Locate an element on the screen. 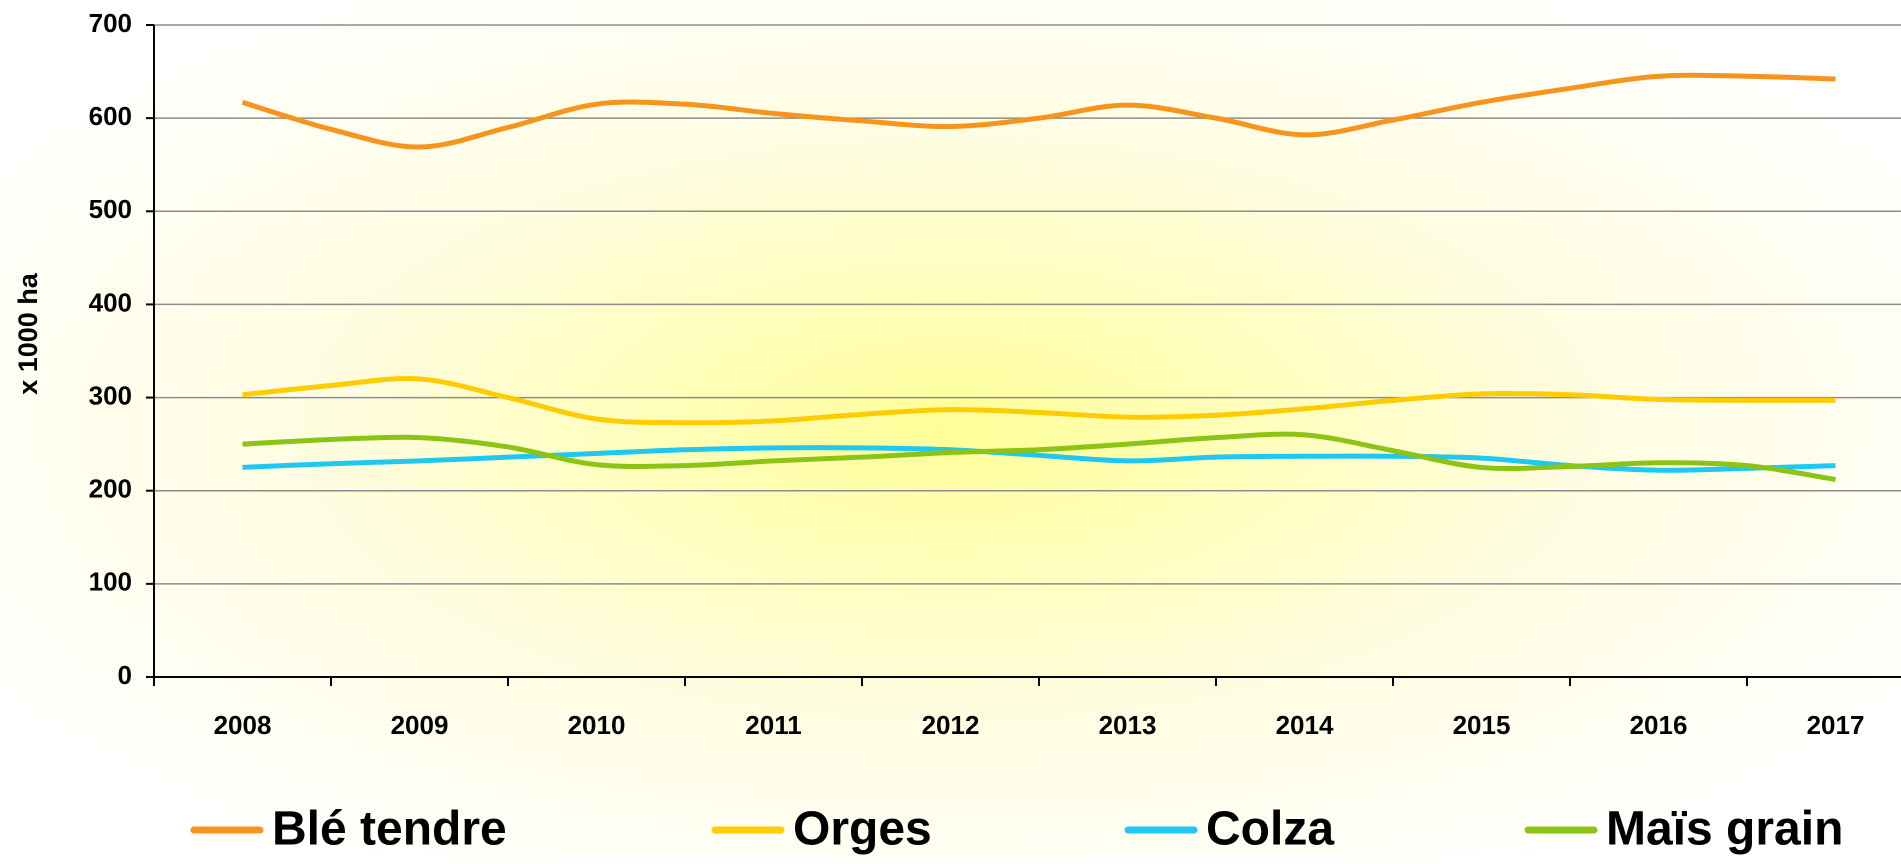 The width and height of the screenshot is (1901, 864). y-tick-label: 100 is located at coordinates (110, 582).